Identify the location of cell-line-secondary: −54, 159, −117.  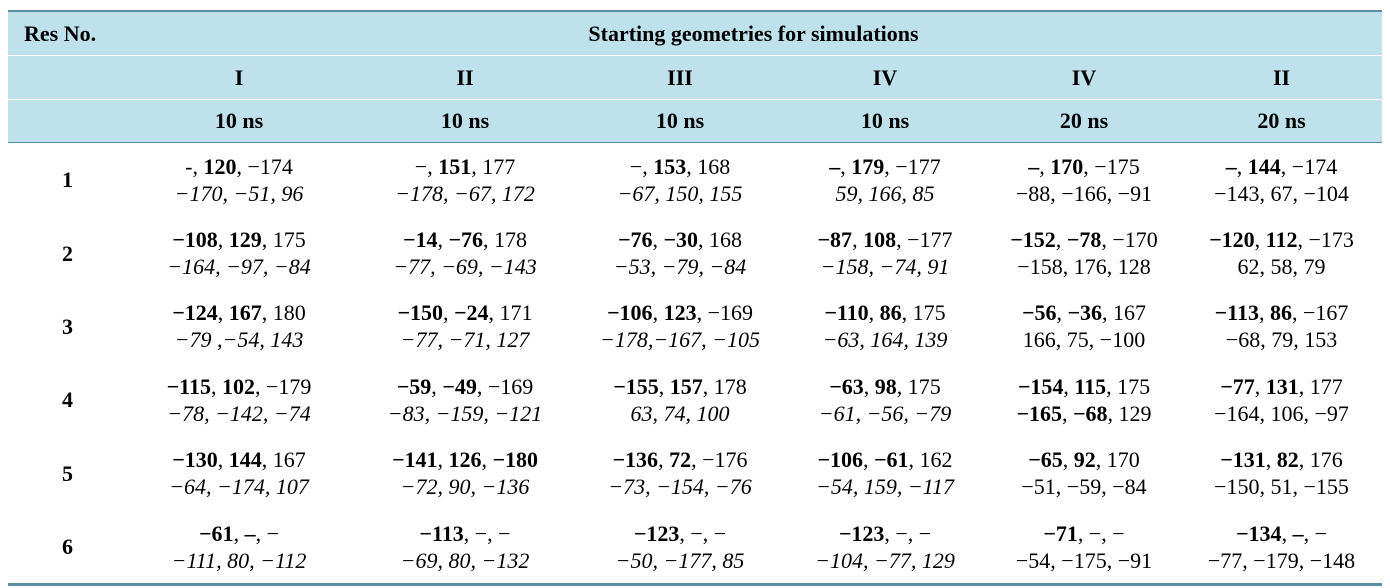
(885, 487).